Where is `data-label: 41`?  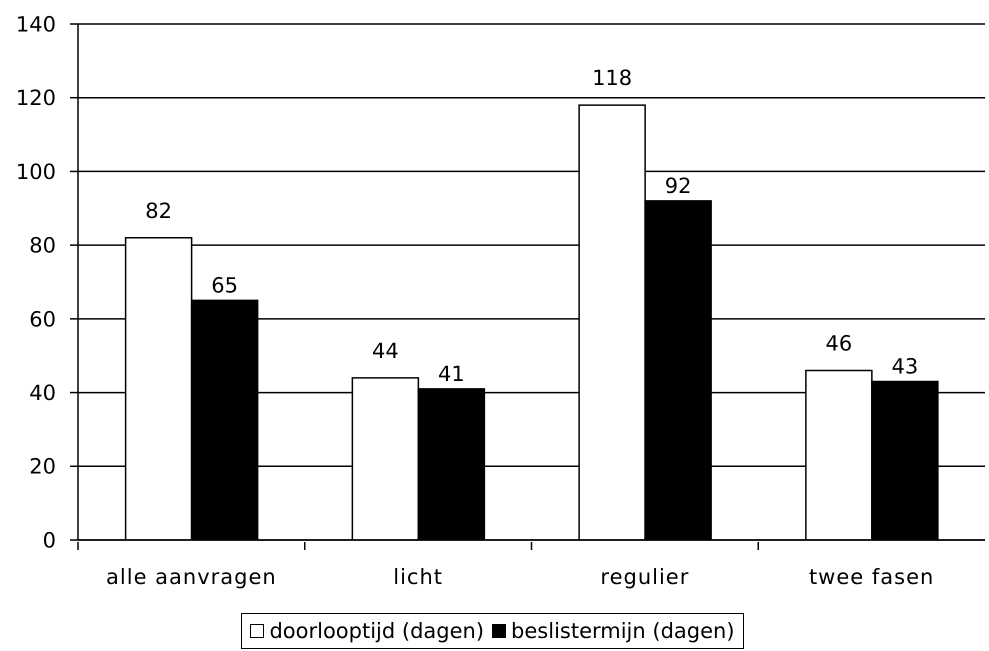
data-label: 41 is located at coordinates (451, 374).